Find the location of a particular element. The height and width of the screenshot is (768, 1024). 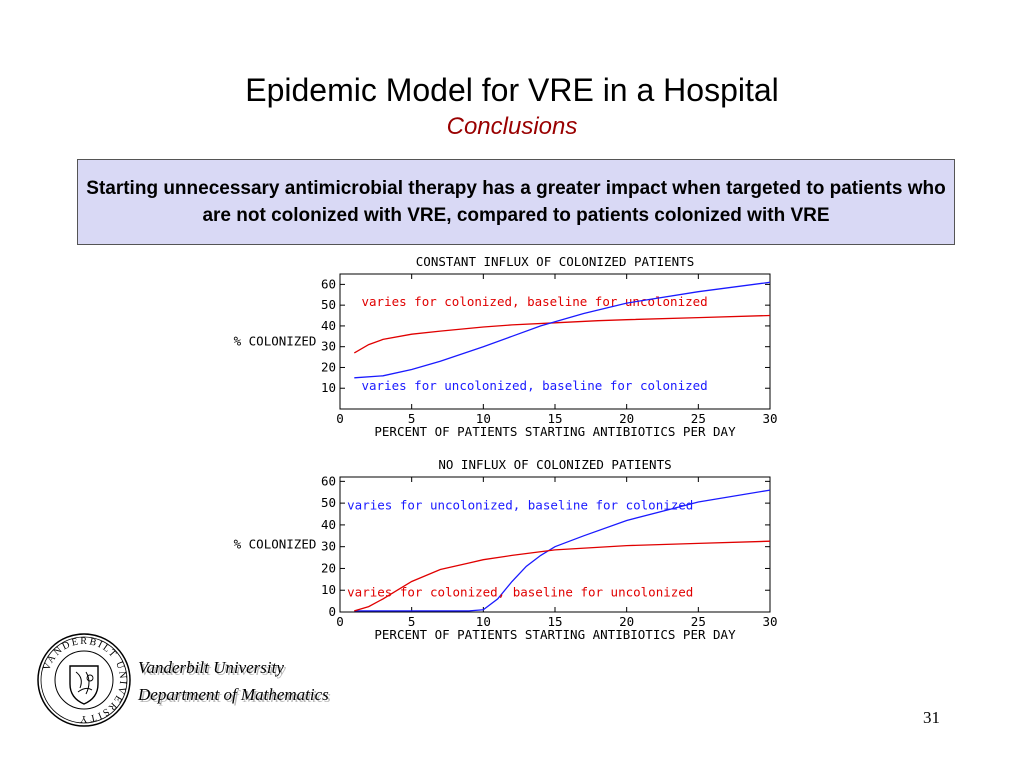

department-name: Department of Mathematics is located at coordinates (233, 694).